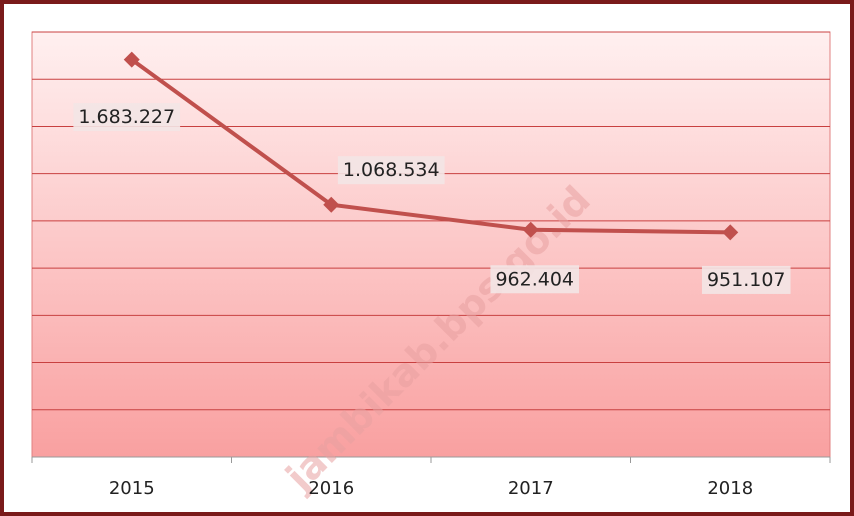  I want to click on data-label: 1.683.227, so click(126, 117).